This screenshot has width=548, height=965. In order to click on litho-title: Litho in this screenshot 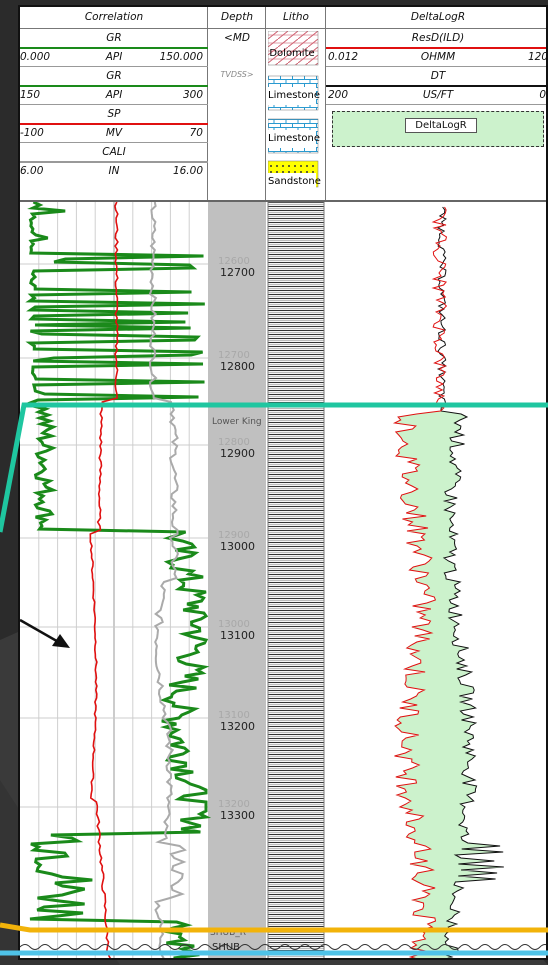, I will do `click(296, 17)`.